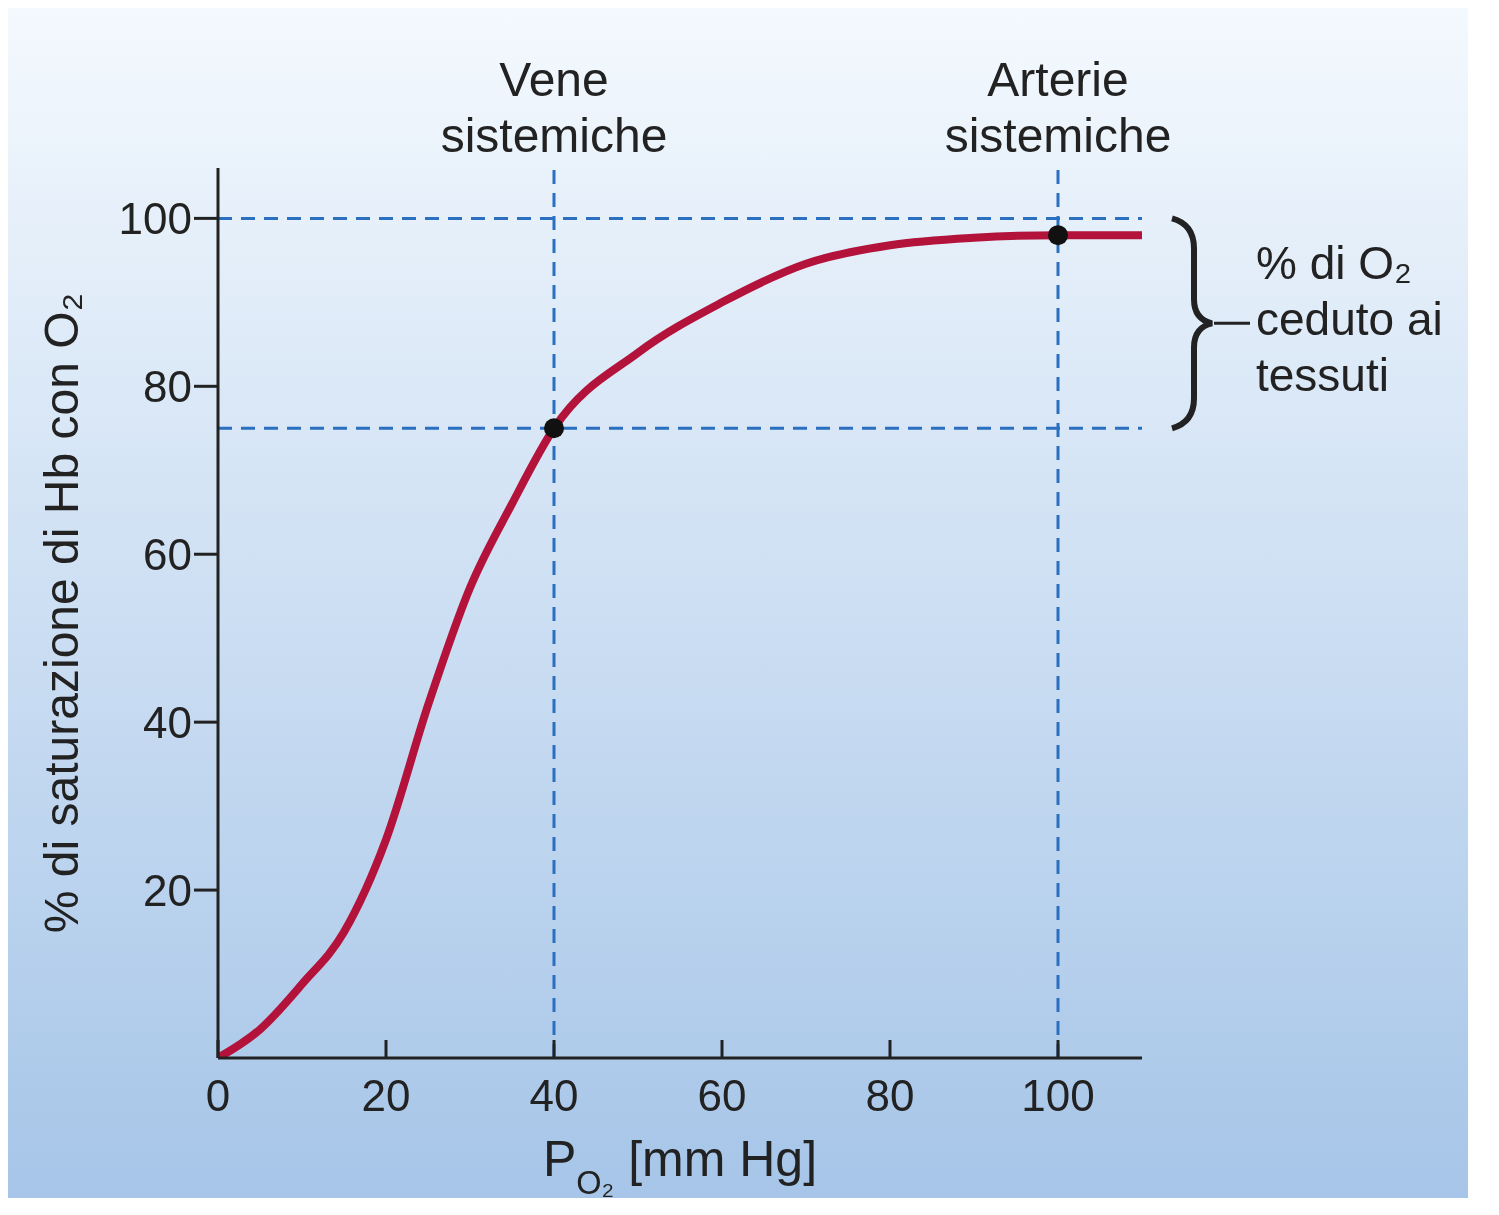 This screenshot has height=1215, width=1499. I want to click on ref-line-label: Vene sistemiche, so click(554, 107).